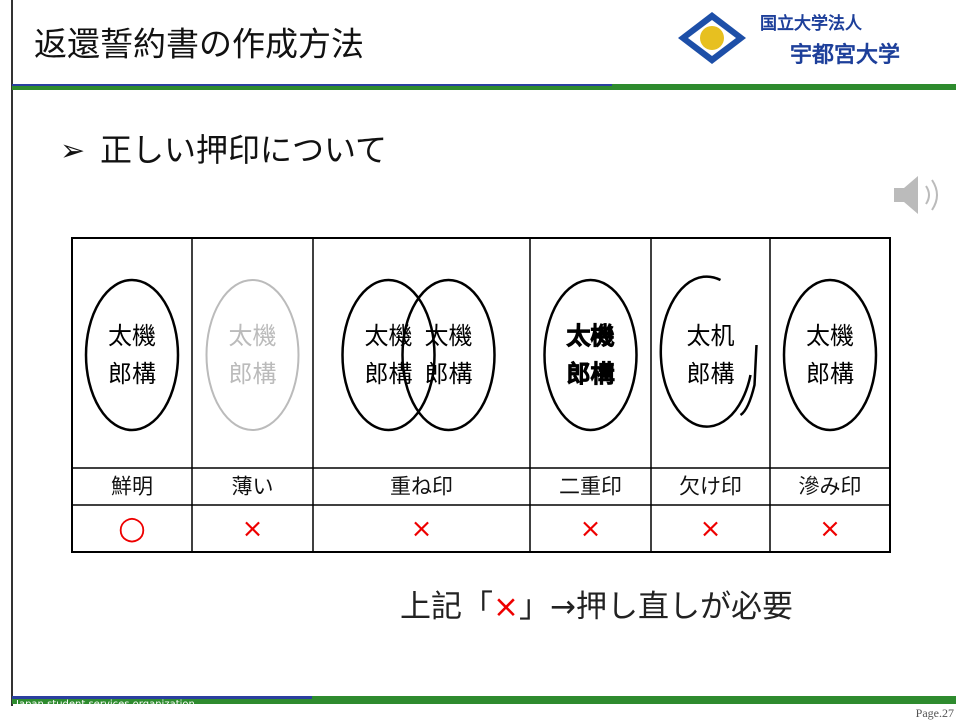 The width and height of the screenshot is (956, 726). Describe the element at coordinates (484, 700) in the screenshot. I see `footer-rule` at that location.